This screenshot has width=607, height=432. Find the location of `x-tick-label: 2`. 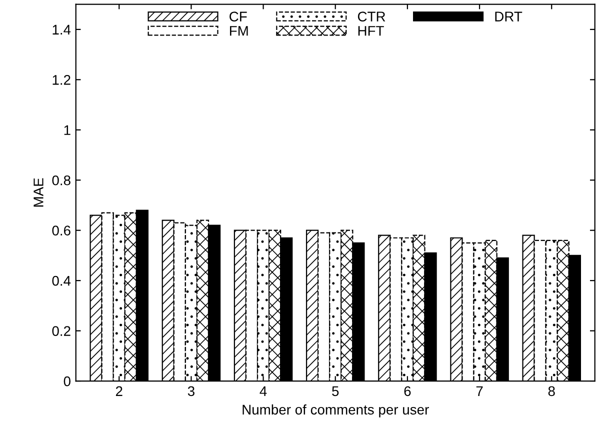

x-tick-label: 2 is located at coordinates (119, 391).